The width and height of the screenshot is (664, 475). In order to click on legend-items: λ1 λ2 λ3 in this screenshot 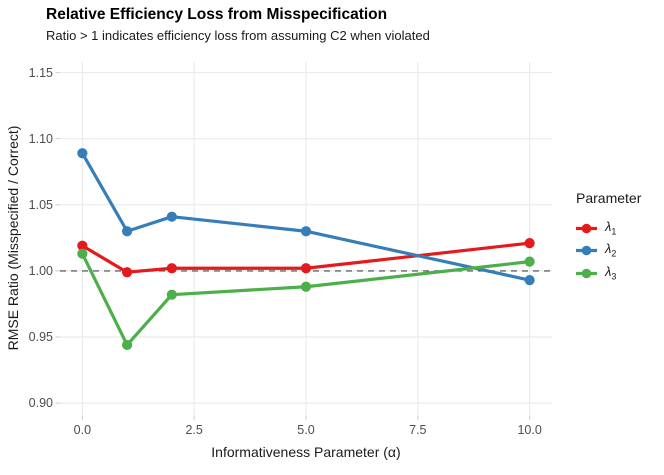, I will do `click(608, 251)`.